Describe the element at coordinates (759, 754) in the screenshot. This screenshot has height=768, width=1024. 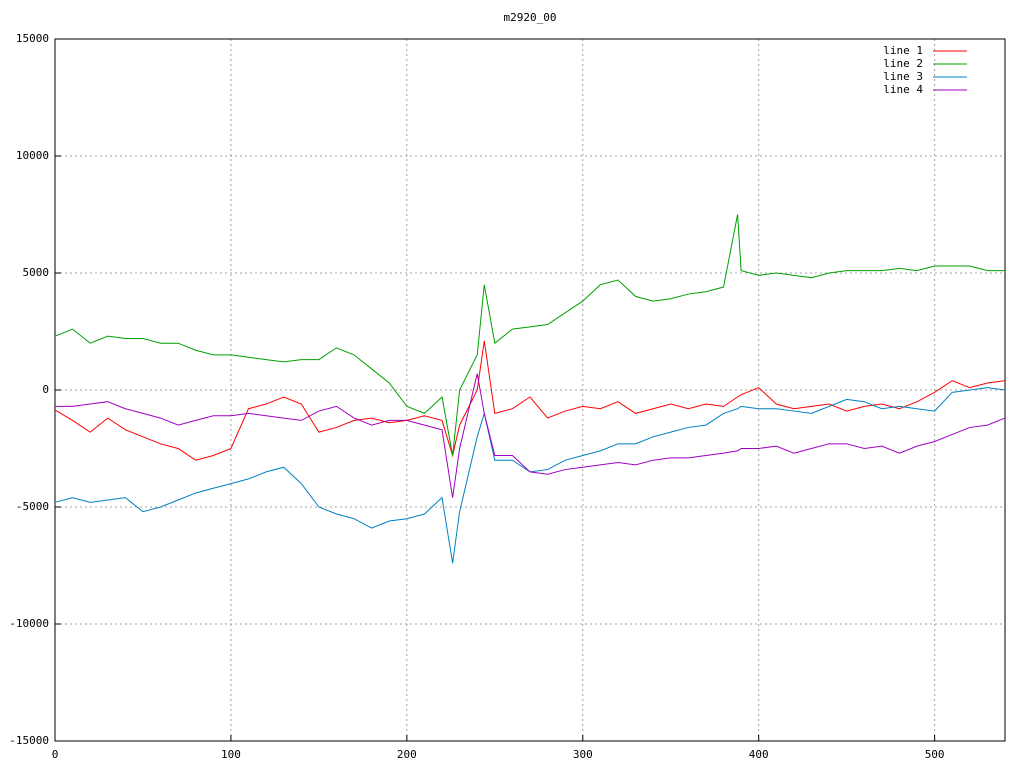
I see `x-tick-label: 400` at that location.